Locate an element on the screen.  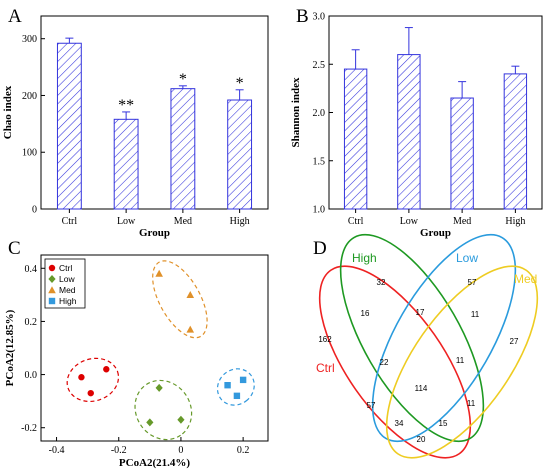
venn-region-high-low-med: 11 is located at coordinates (460, 360).